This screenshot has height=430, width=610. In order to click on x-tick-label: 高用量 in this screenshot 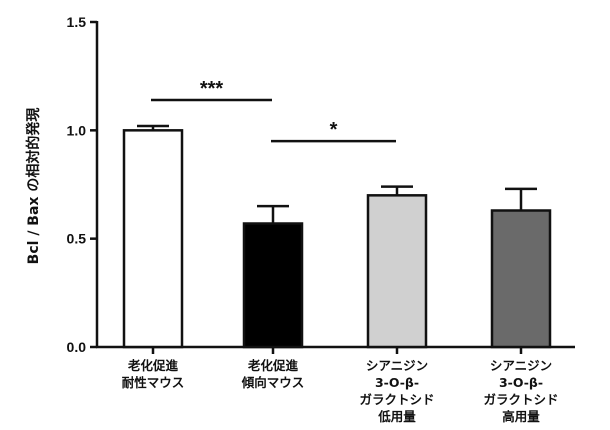, I will do `click(521, 416)`.